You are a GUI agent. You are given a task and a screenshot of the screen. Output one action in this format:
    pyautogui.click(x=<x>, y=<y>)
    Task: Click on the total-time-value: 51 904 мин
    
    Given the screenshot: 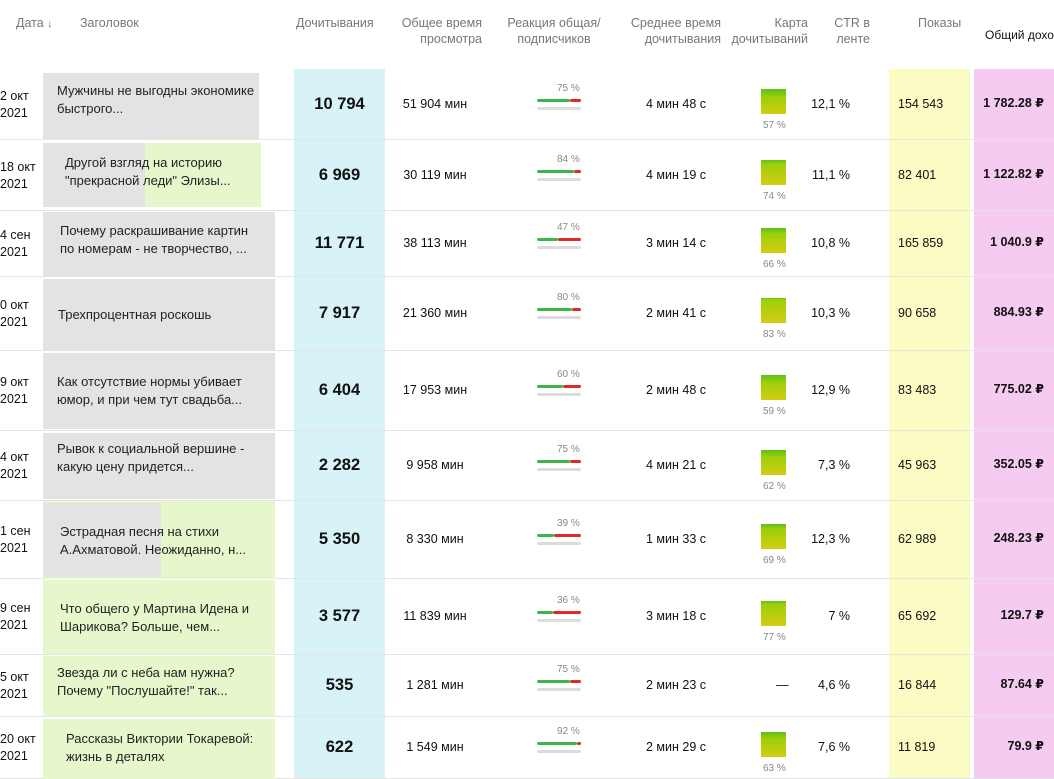 What is the action you would take?
    pyautogui.click(x=435, y=103)
    